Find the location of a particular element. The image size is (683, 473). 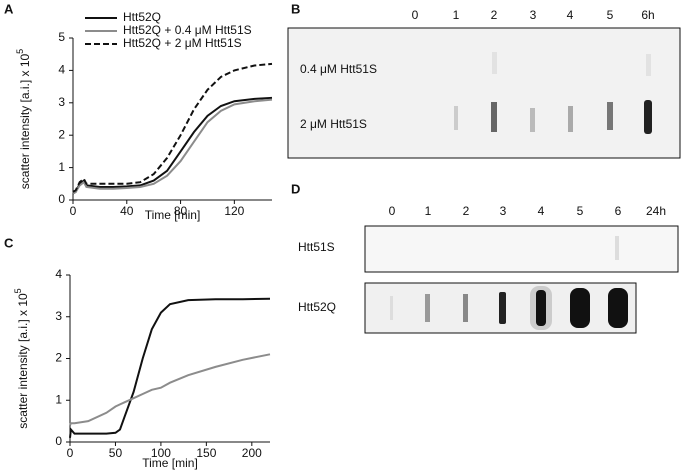

lane-label: 6h is located at coordinates (647, 15).